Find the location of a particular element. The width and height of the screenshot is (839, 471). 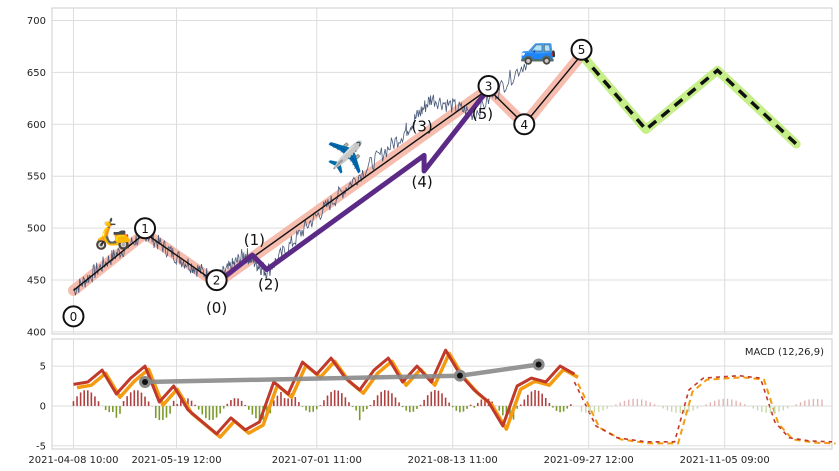

sub-wave-label-0: (0) is located at coordinates (216, 308).